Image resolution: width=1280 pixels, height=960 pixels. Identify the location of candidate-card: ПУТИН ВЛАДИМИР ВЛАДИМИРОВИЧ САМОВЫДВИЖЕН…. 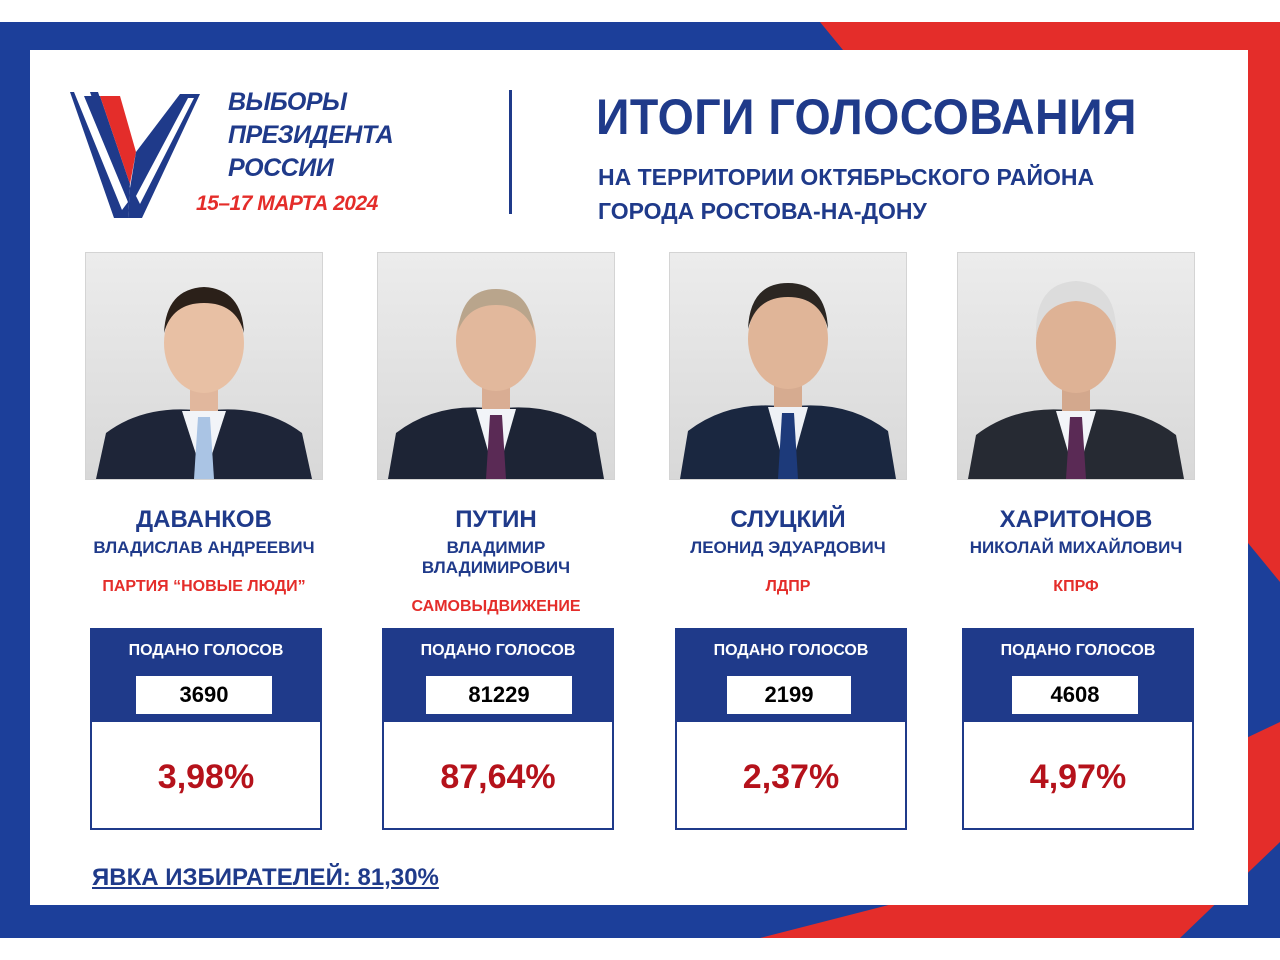
(496, 434).